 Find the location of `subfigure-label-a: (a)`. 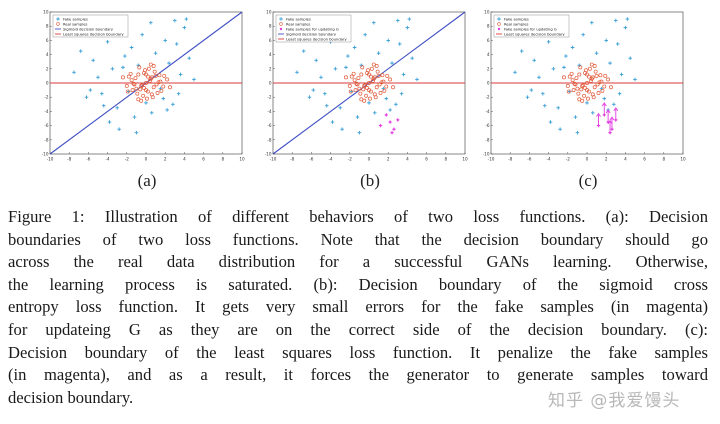

subfigure-label-a: (a) is located at coordinates (147, 180).